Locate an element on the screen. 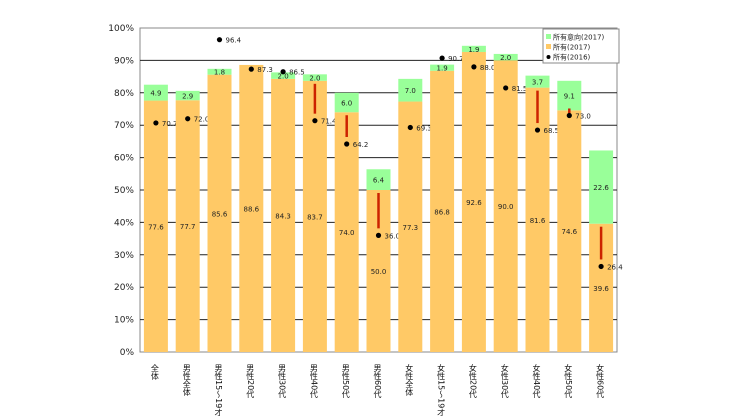 The image size is (740, 416). y-tick-label: 60% is located at coordinates (124, 159).